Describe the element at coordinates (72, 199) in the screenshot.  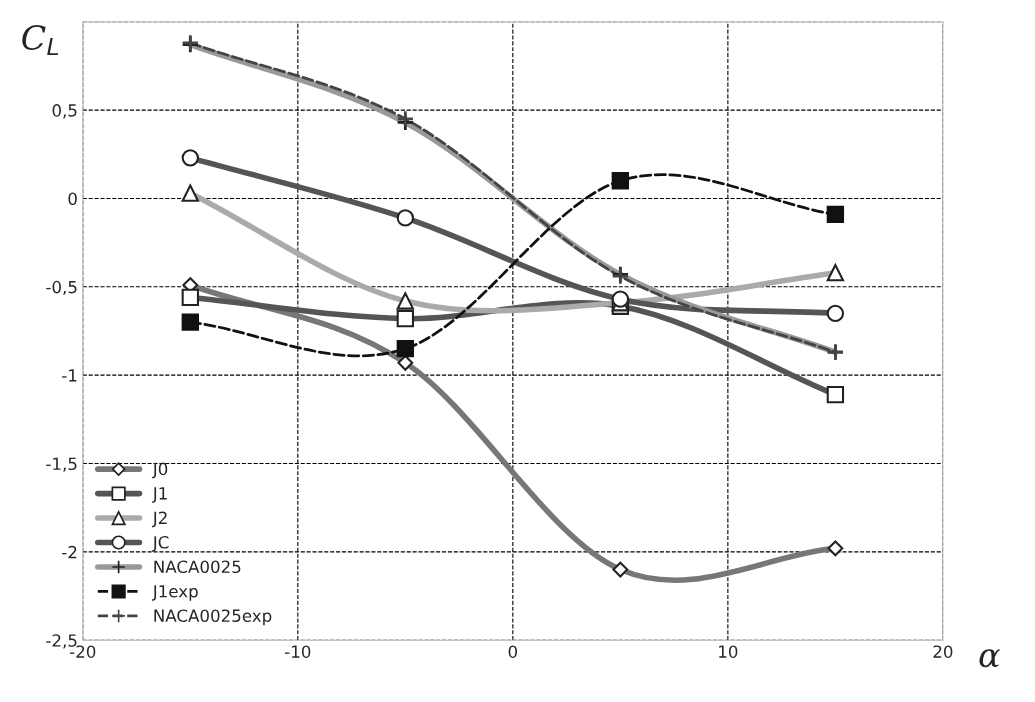
I see `y-tick-label: 0` at that location.